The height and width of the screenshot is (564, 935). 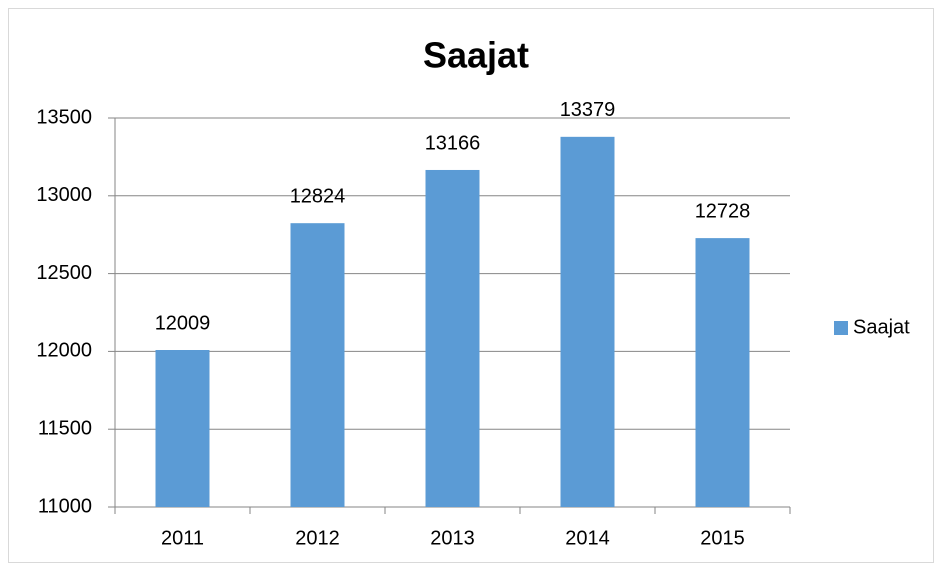 What do you see at coordinates (723, 211) in the screenshot?
I see `data-label: 12728` at bounding box center [723, 211].